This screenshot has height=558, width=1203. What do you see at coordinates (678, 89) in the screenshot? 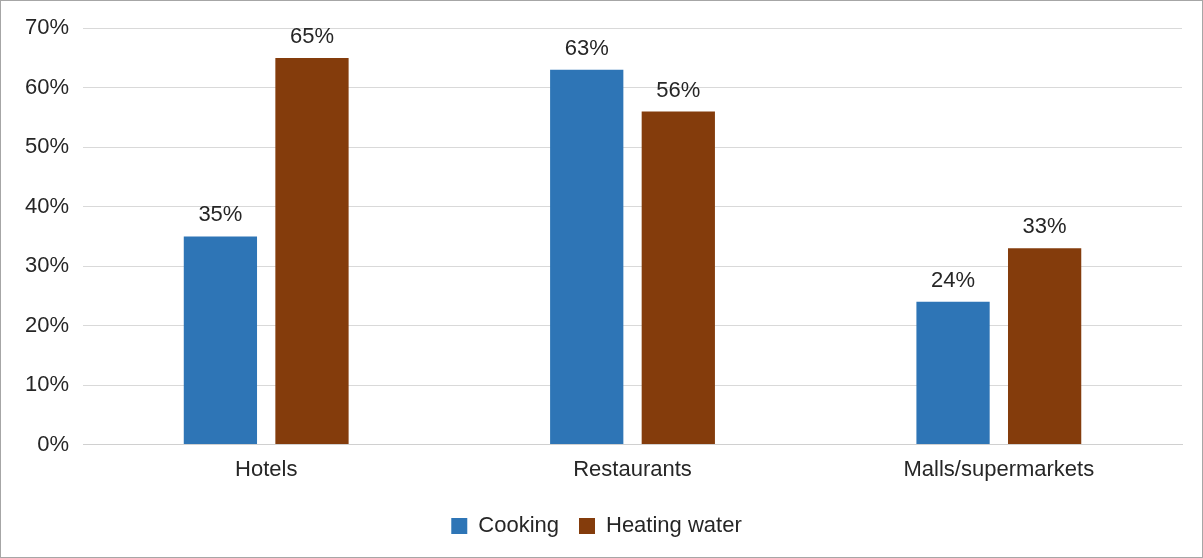
I see `data-label: 56%` at bounding box center [678, 89].